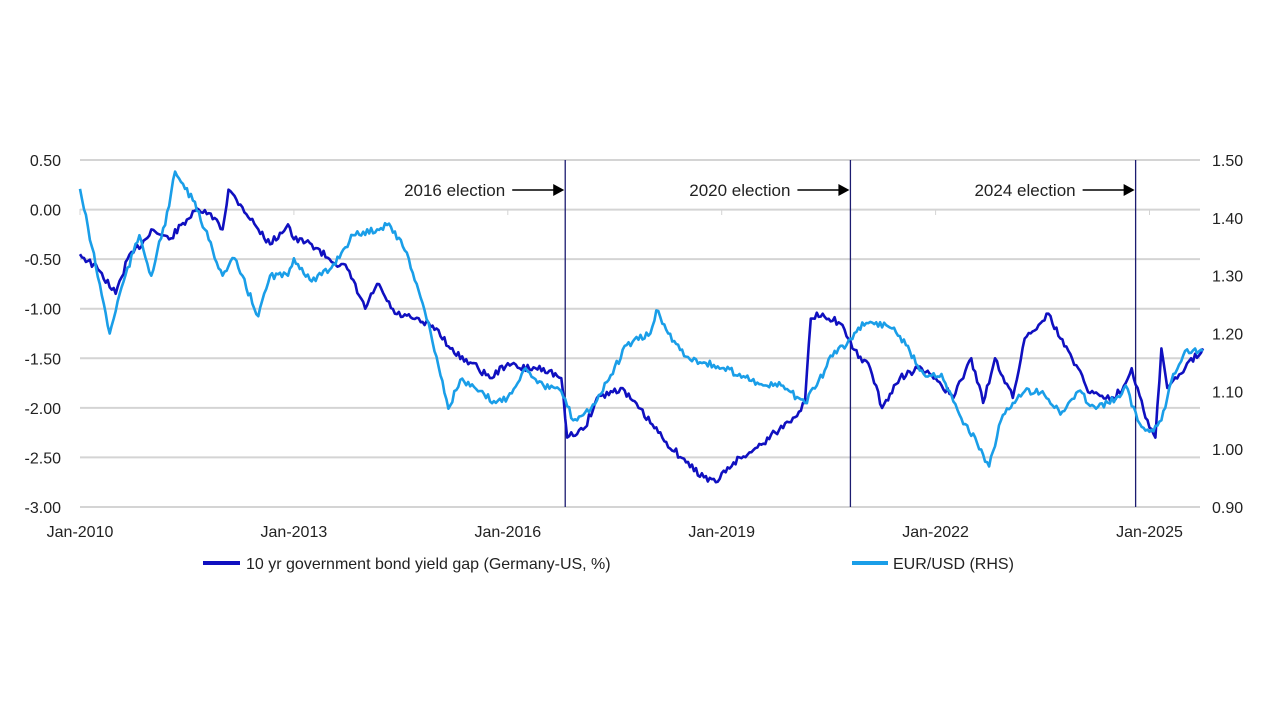  I want to click on y-left-tick-label: -1.50, so click(43, 359).